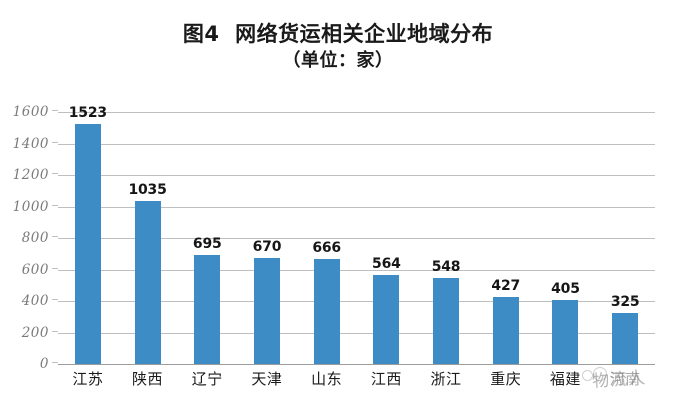 The image size is (676, 411). Describe the element at coordinates (386, 264) in the screenshot. I see `bar-value-label: 564` at that location.